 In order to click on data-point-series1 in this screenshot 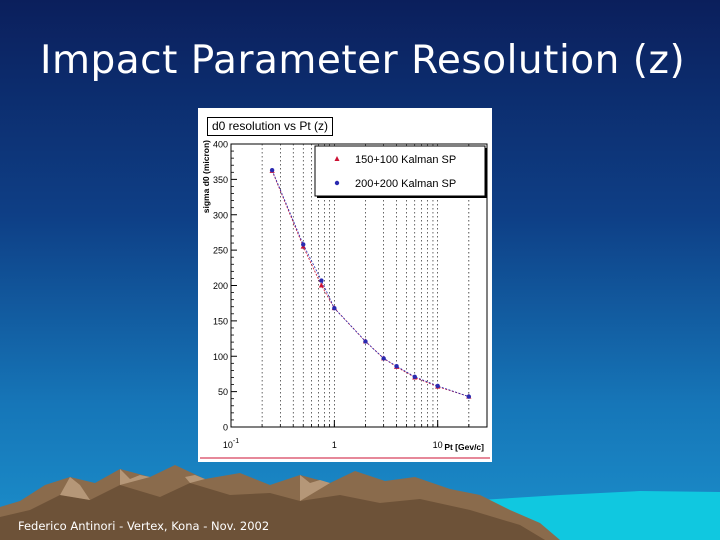, I will do `click(321, 285)`.